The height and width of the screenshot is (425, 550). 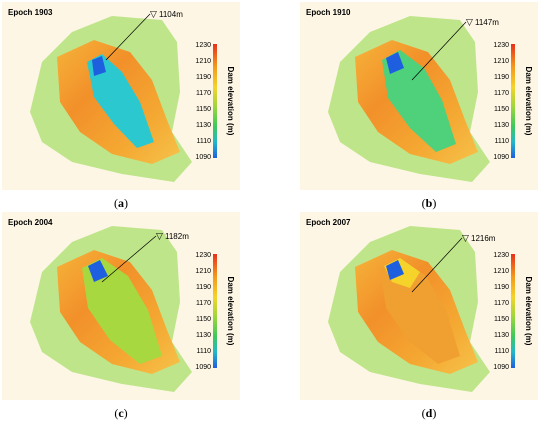 I want to click on water-level-label: 1147m, so click(x=487, y=22).